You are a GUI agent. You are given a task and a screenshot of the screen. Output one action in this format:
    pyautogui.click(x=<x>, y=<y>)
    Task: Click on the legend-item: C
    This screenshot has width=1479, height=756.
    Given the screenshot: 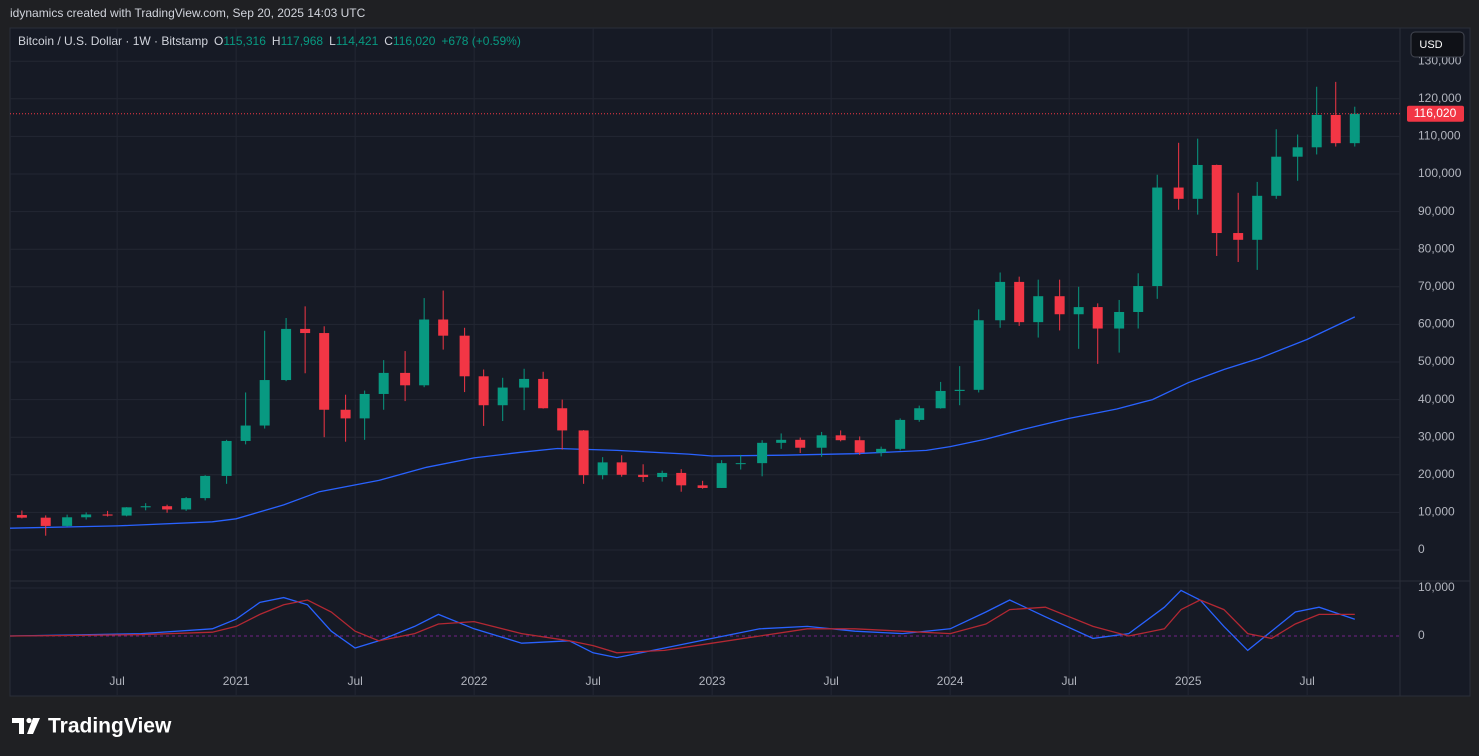 What is the action you would take?
    pyautogui.click(x=388, y=41)
    